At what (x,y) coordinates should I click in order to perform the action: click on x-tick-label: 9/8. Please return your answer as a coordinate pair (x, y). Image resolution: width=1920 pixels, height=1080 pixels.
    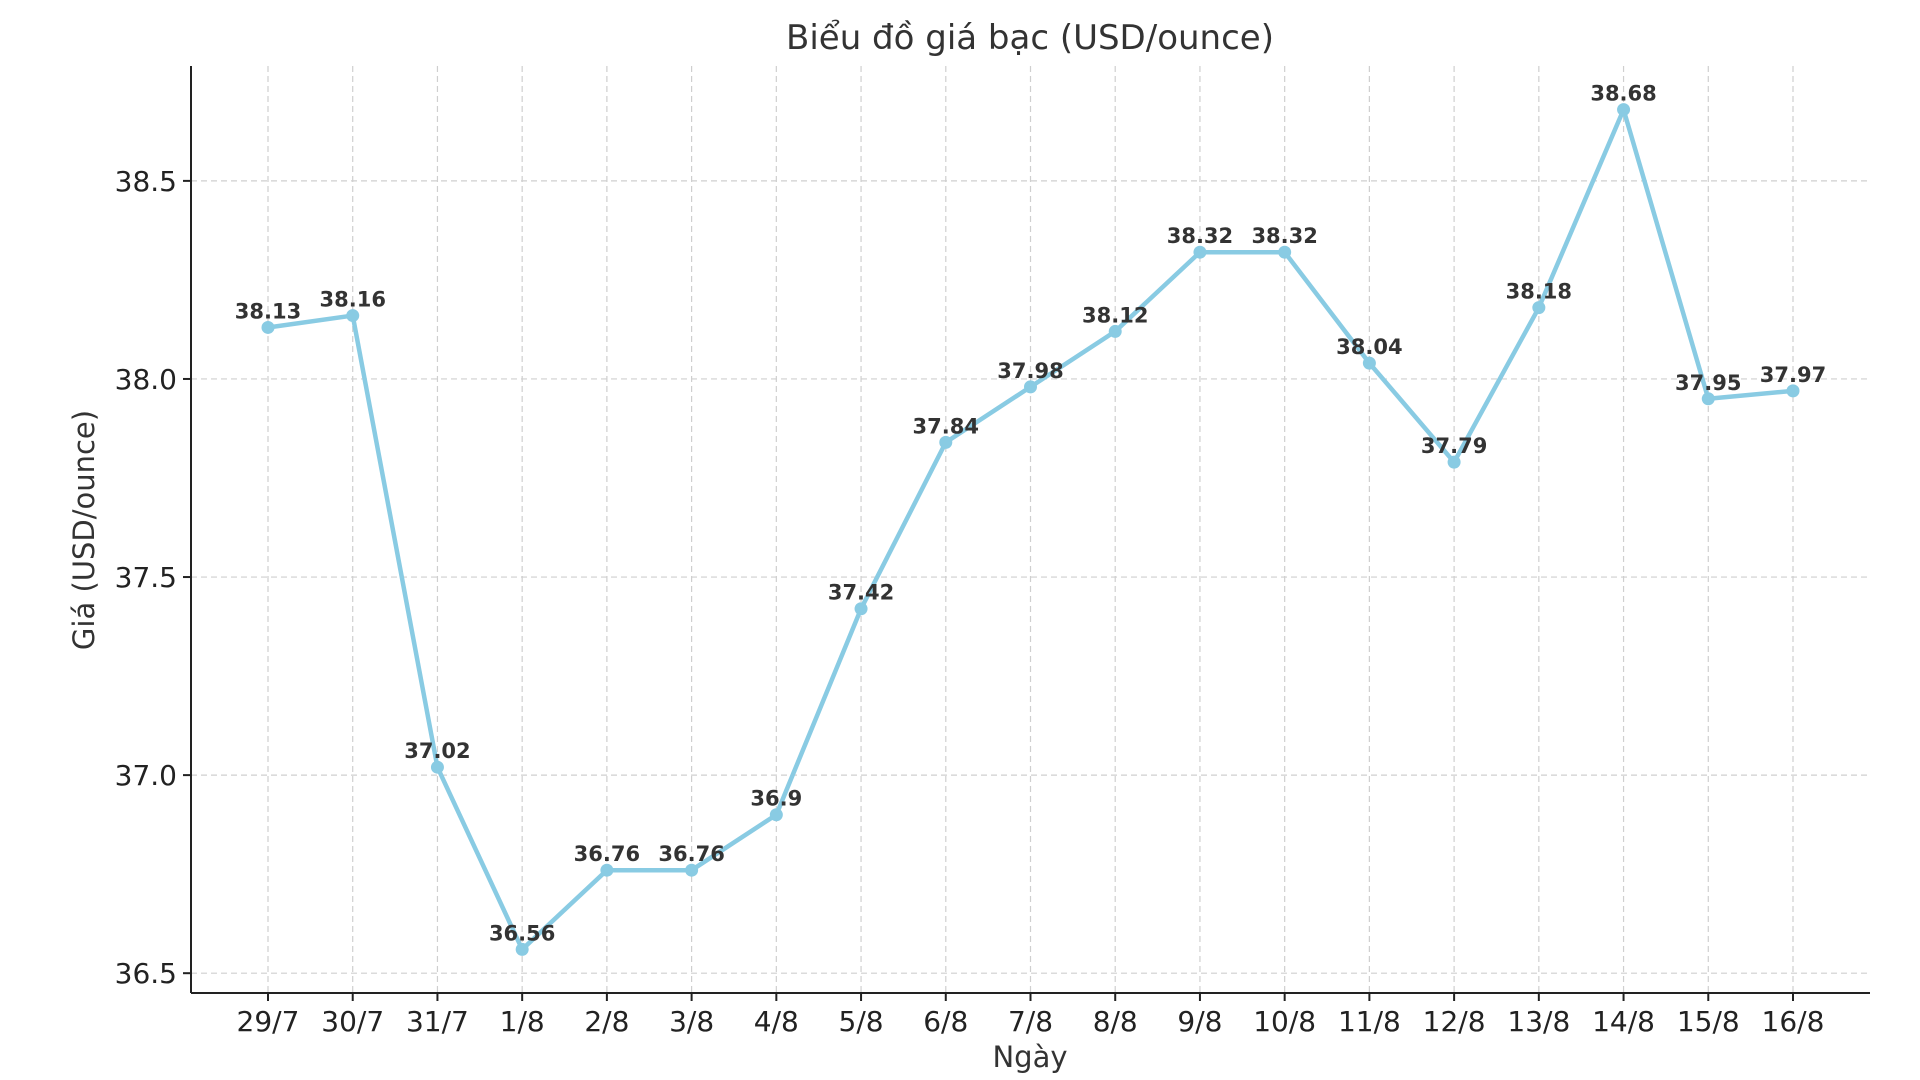
    Looking at the image, I should click on (1199, 1021).